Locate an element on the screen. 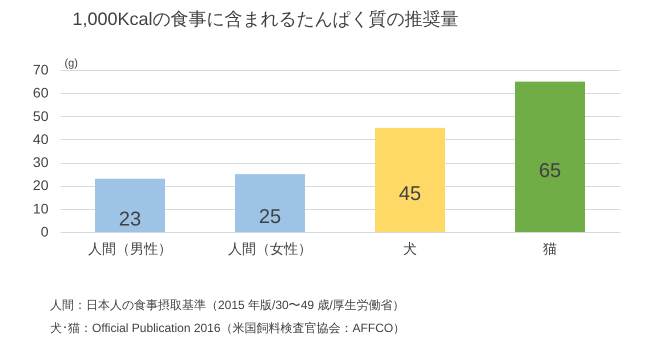 This screenshot has height=348, width=648. y-tick-label: 50 is located at coordinates (40, 116).